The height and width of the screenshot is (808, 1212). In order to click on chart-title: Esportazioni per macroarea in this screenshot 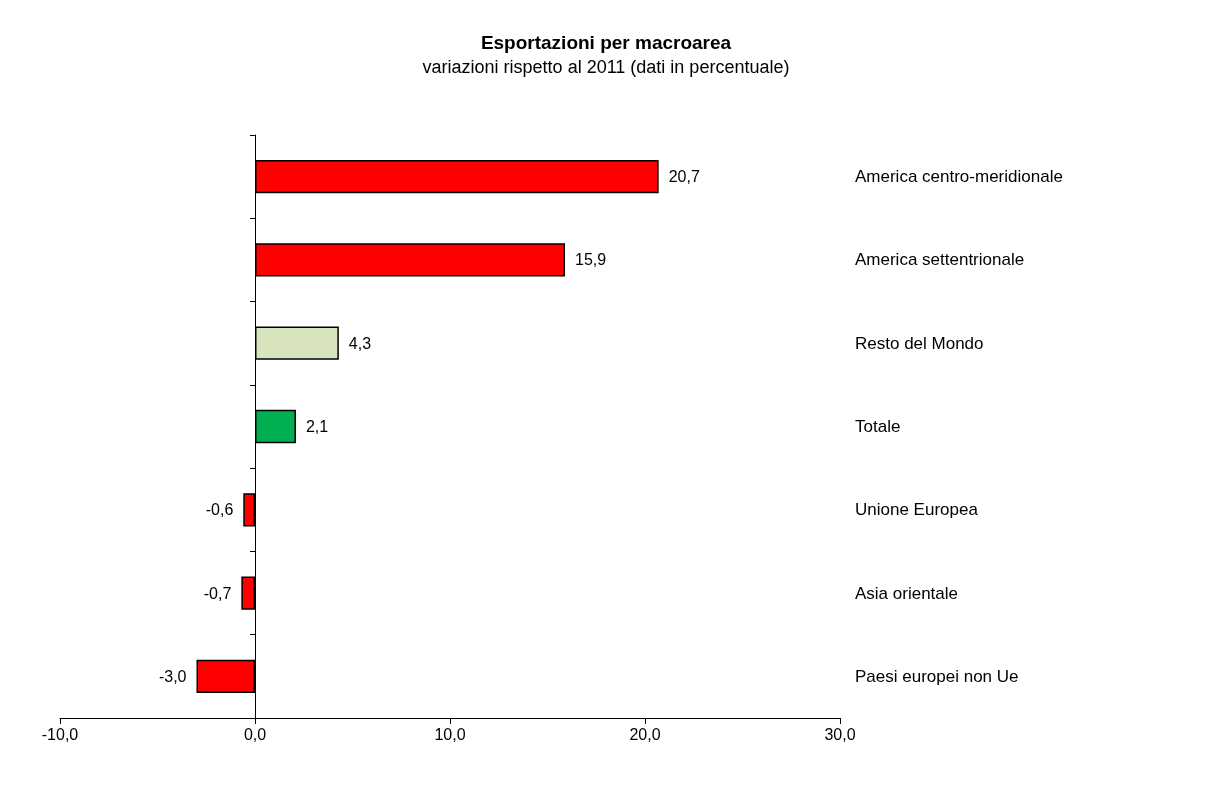, I will do `click(606, 42)`.